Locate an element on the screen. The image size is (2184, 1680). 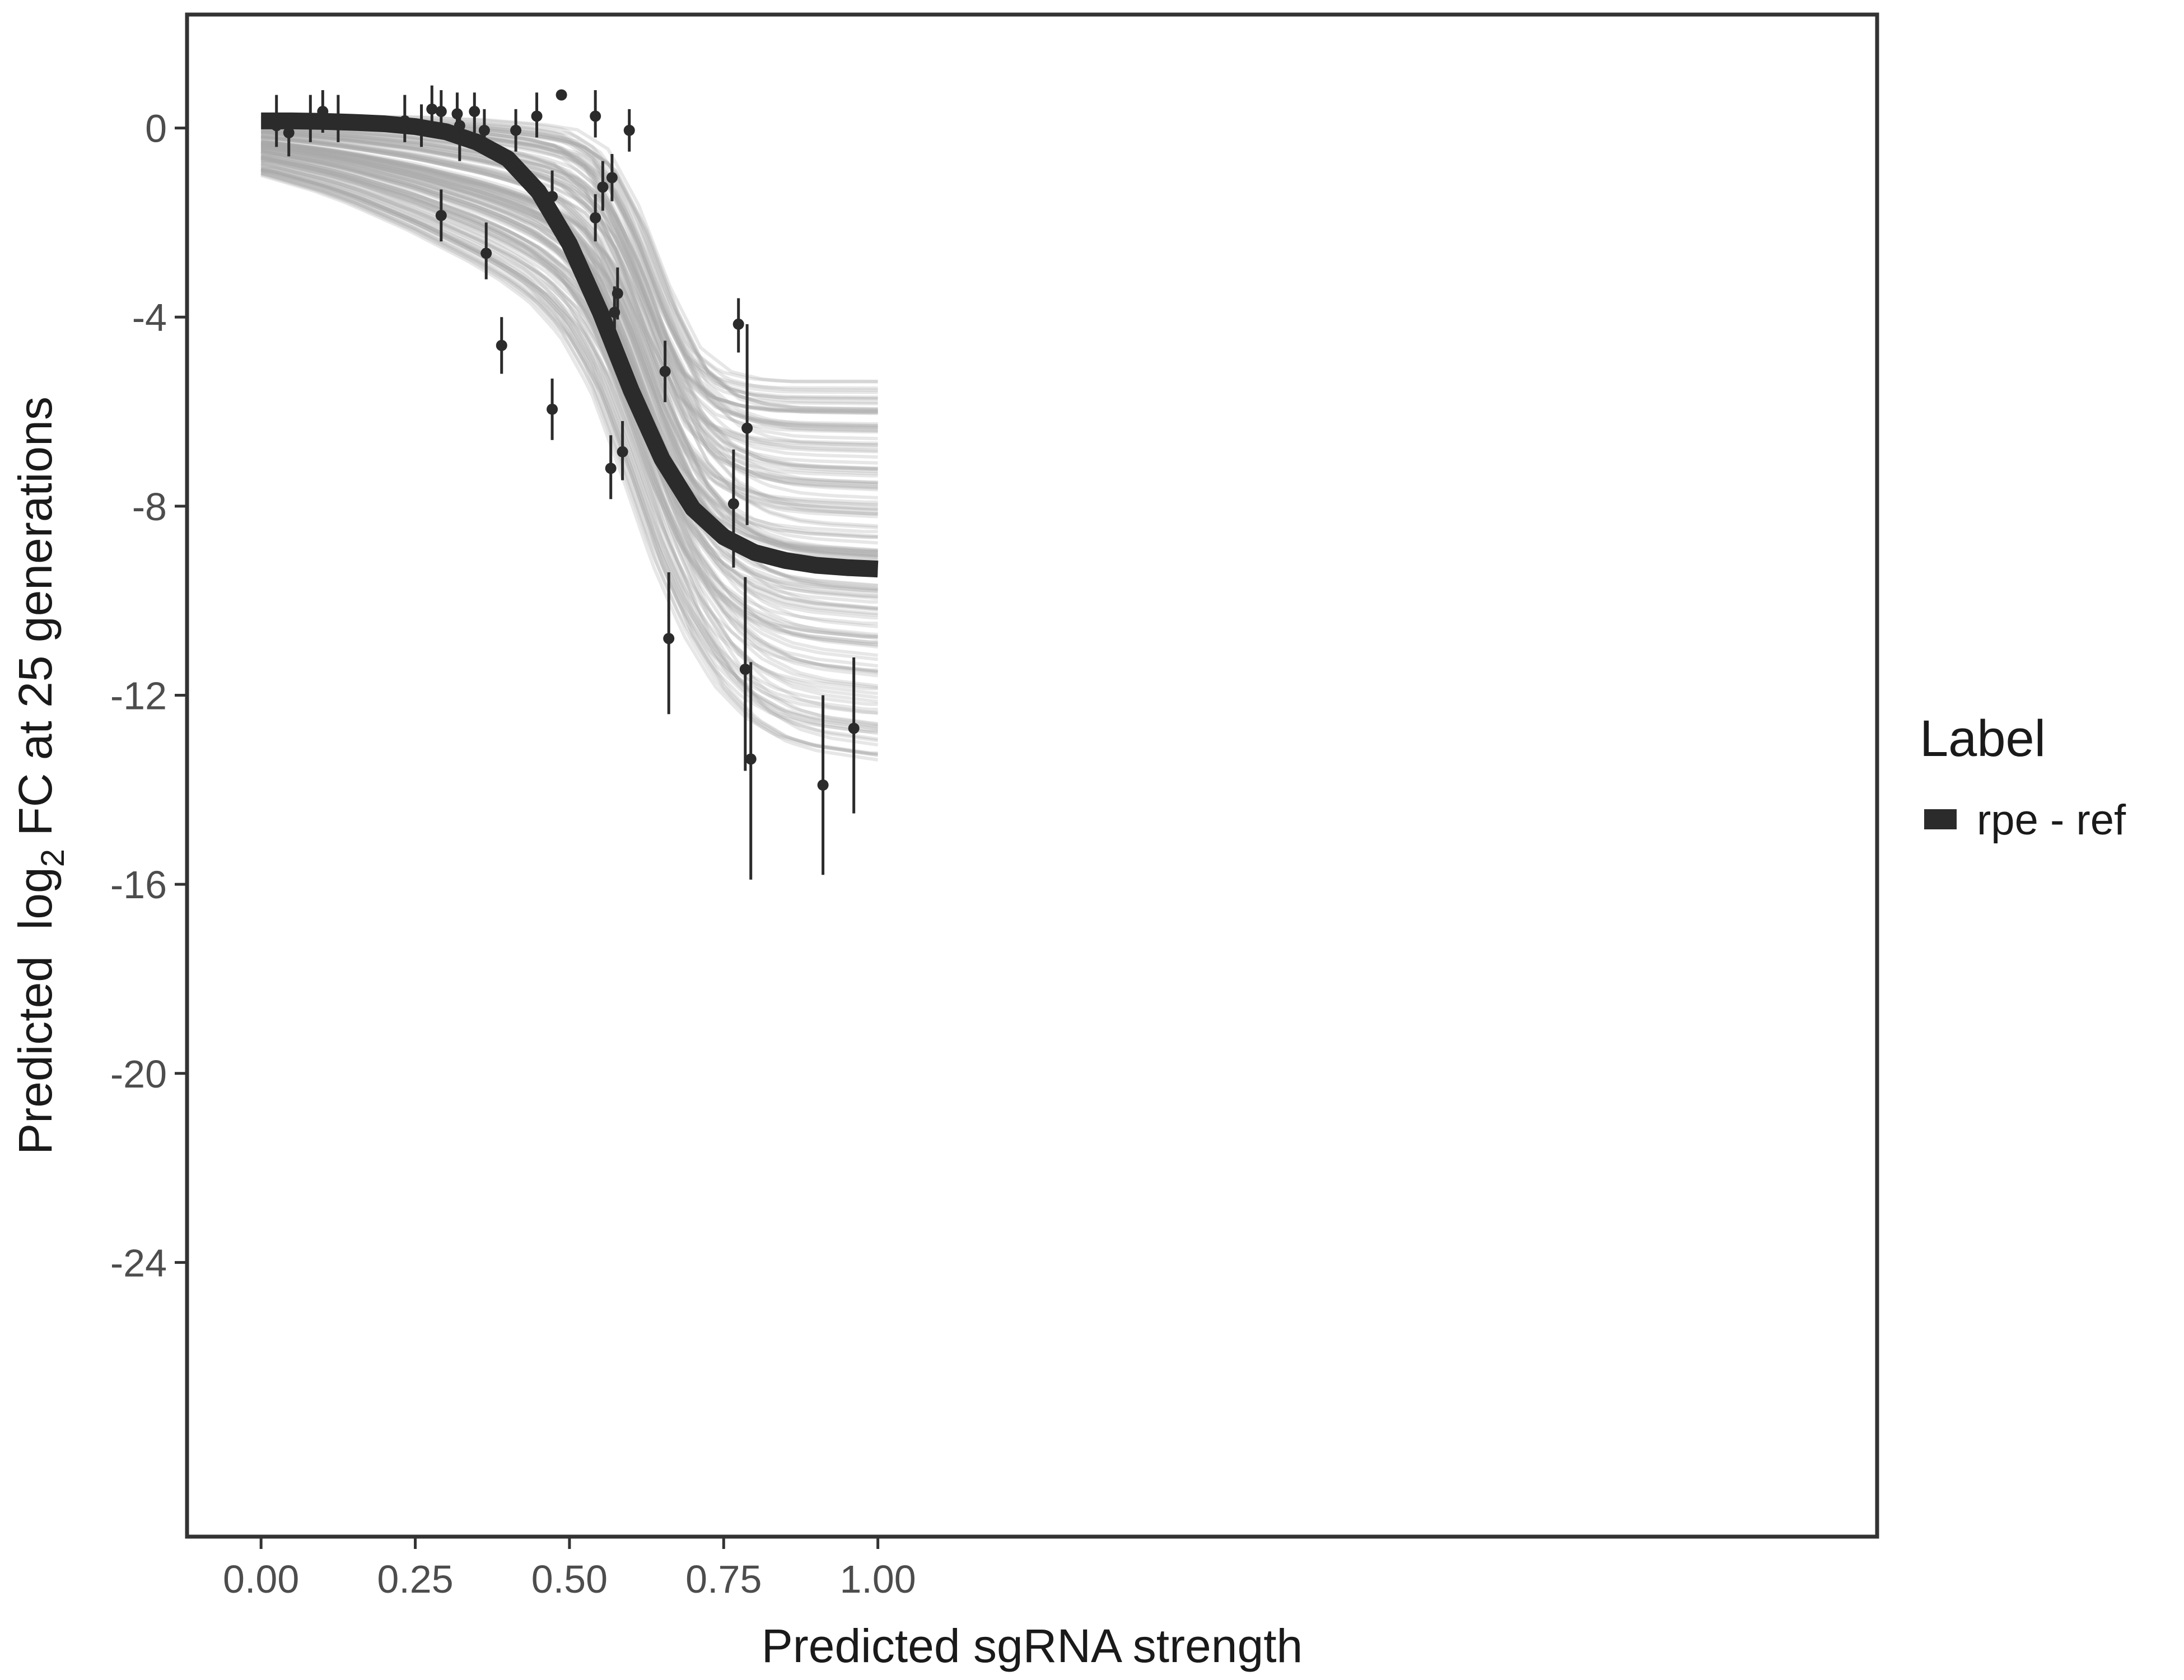
y-tick-label: 0 is located at coordinates (156, 129).